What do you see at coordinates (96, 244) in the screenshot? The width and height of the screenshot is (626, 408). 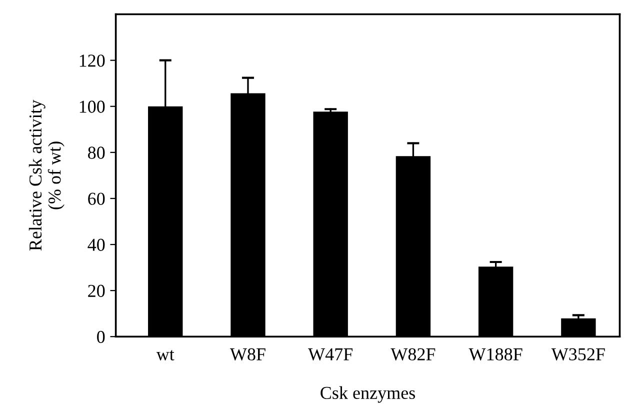 I see `y-tick-label: 40` at bounding box center [96, 244].